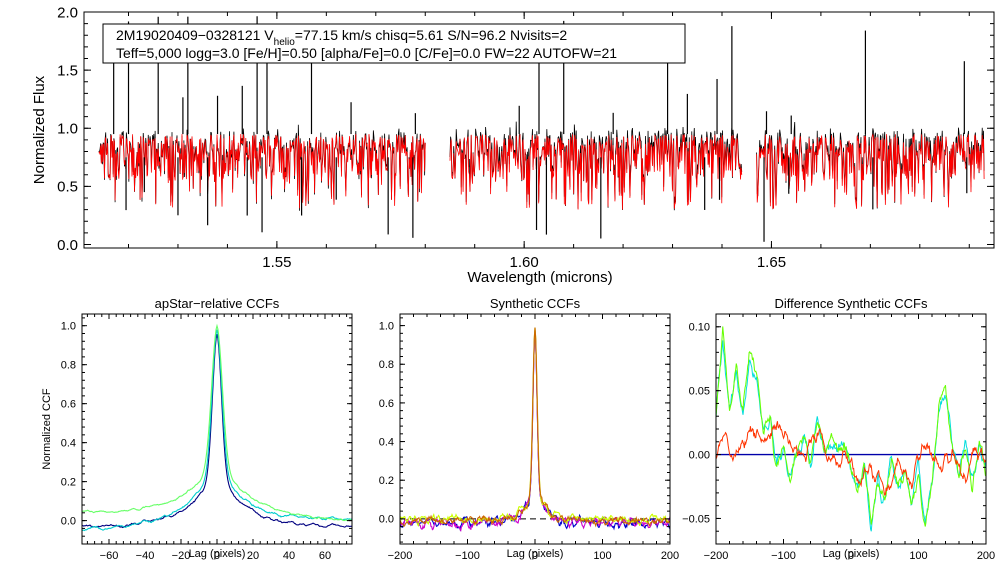 This screenshot has width=1008, height=576. I want to click on synthetic-ccf-axis-ticks: −200 −100 0 100 200 0.0 0.2 0.4 0.6 0.8 1.0, so click(529, 438).